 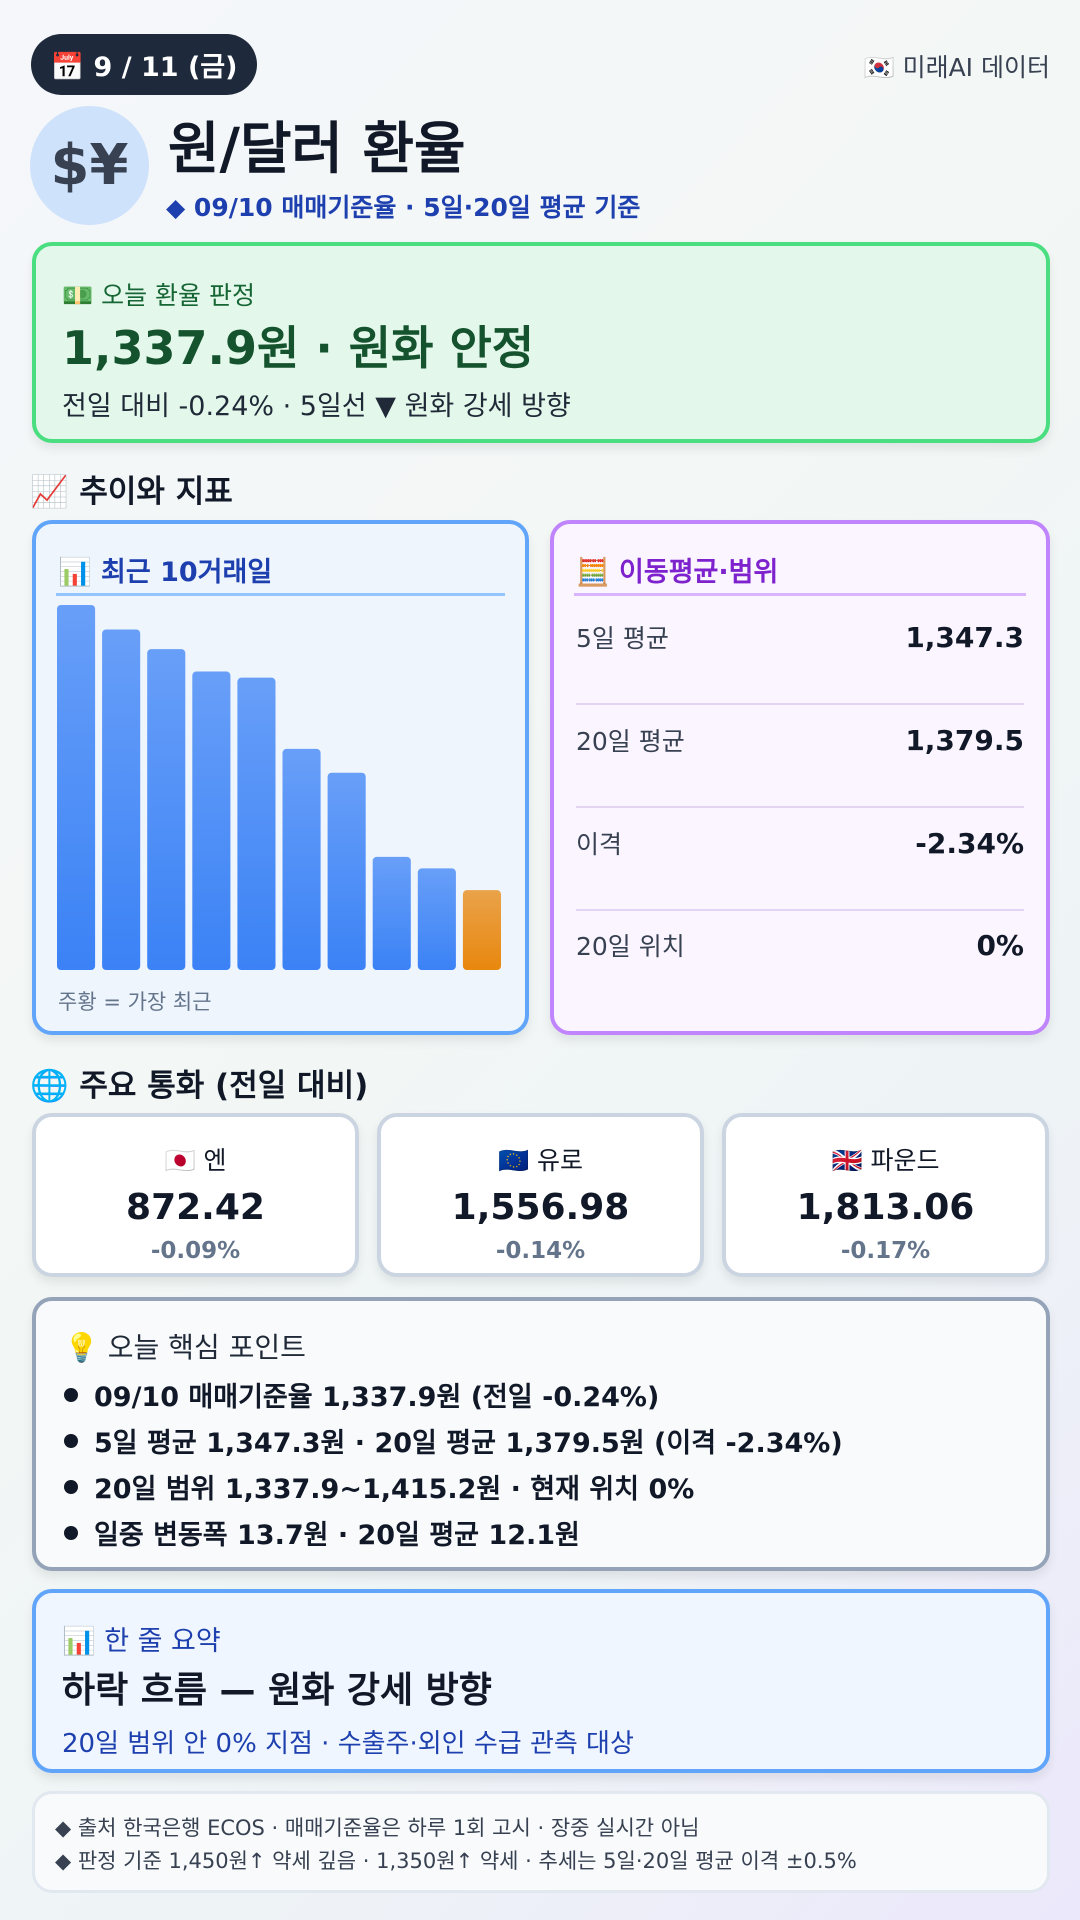 I want to click on summary-detail: 20일 범위 안 0% 지점 · 수출주·외인 수급 관측 대상, so click(x=348, y=1744).